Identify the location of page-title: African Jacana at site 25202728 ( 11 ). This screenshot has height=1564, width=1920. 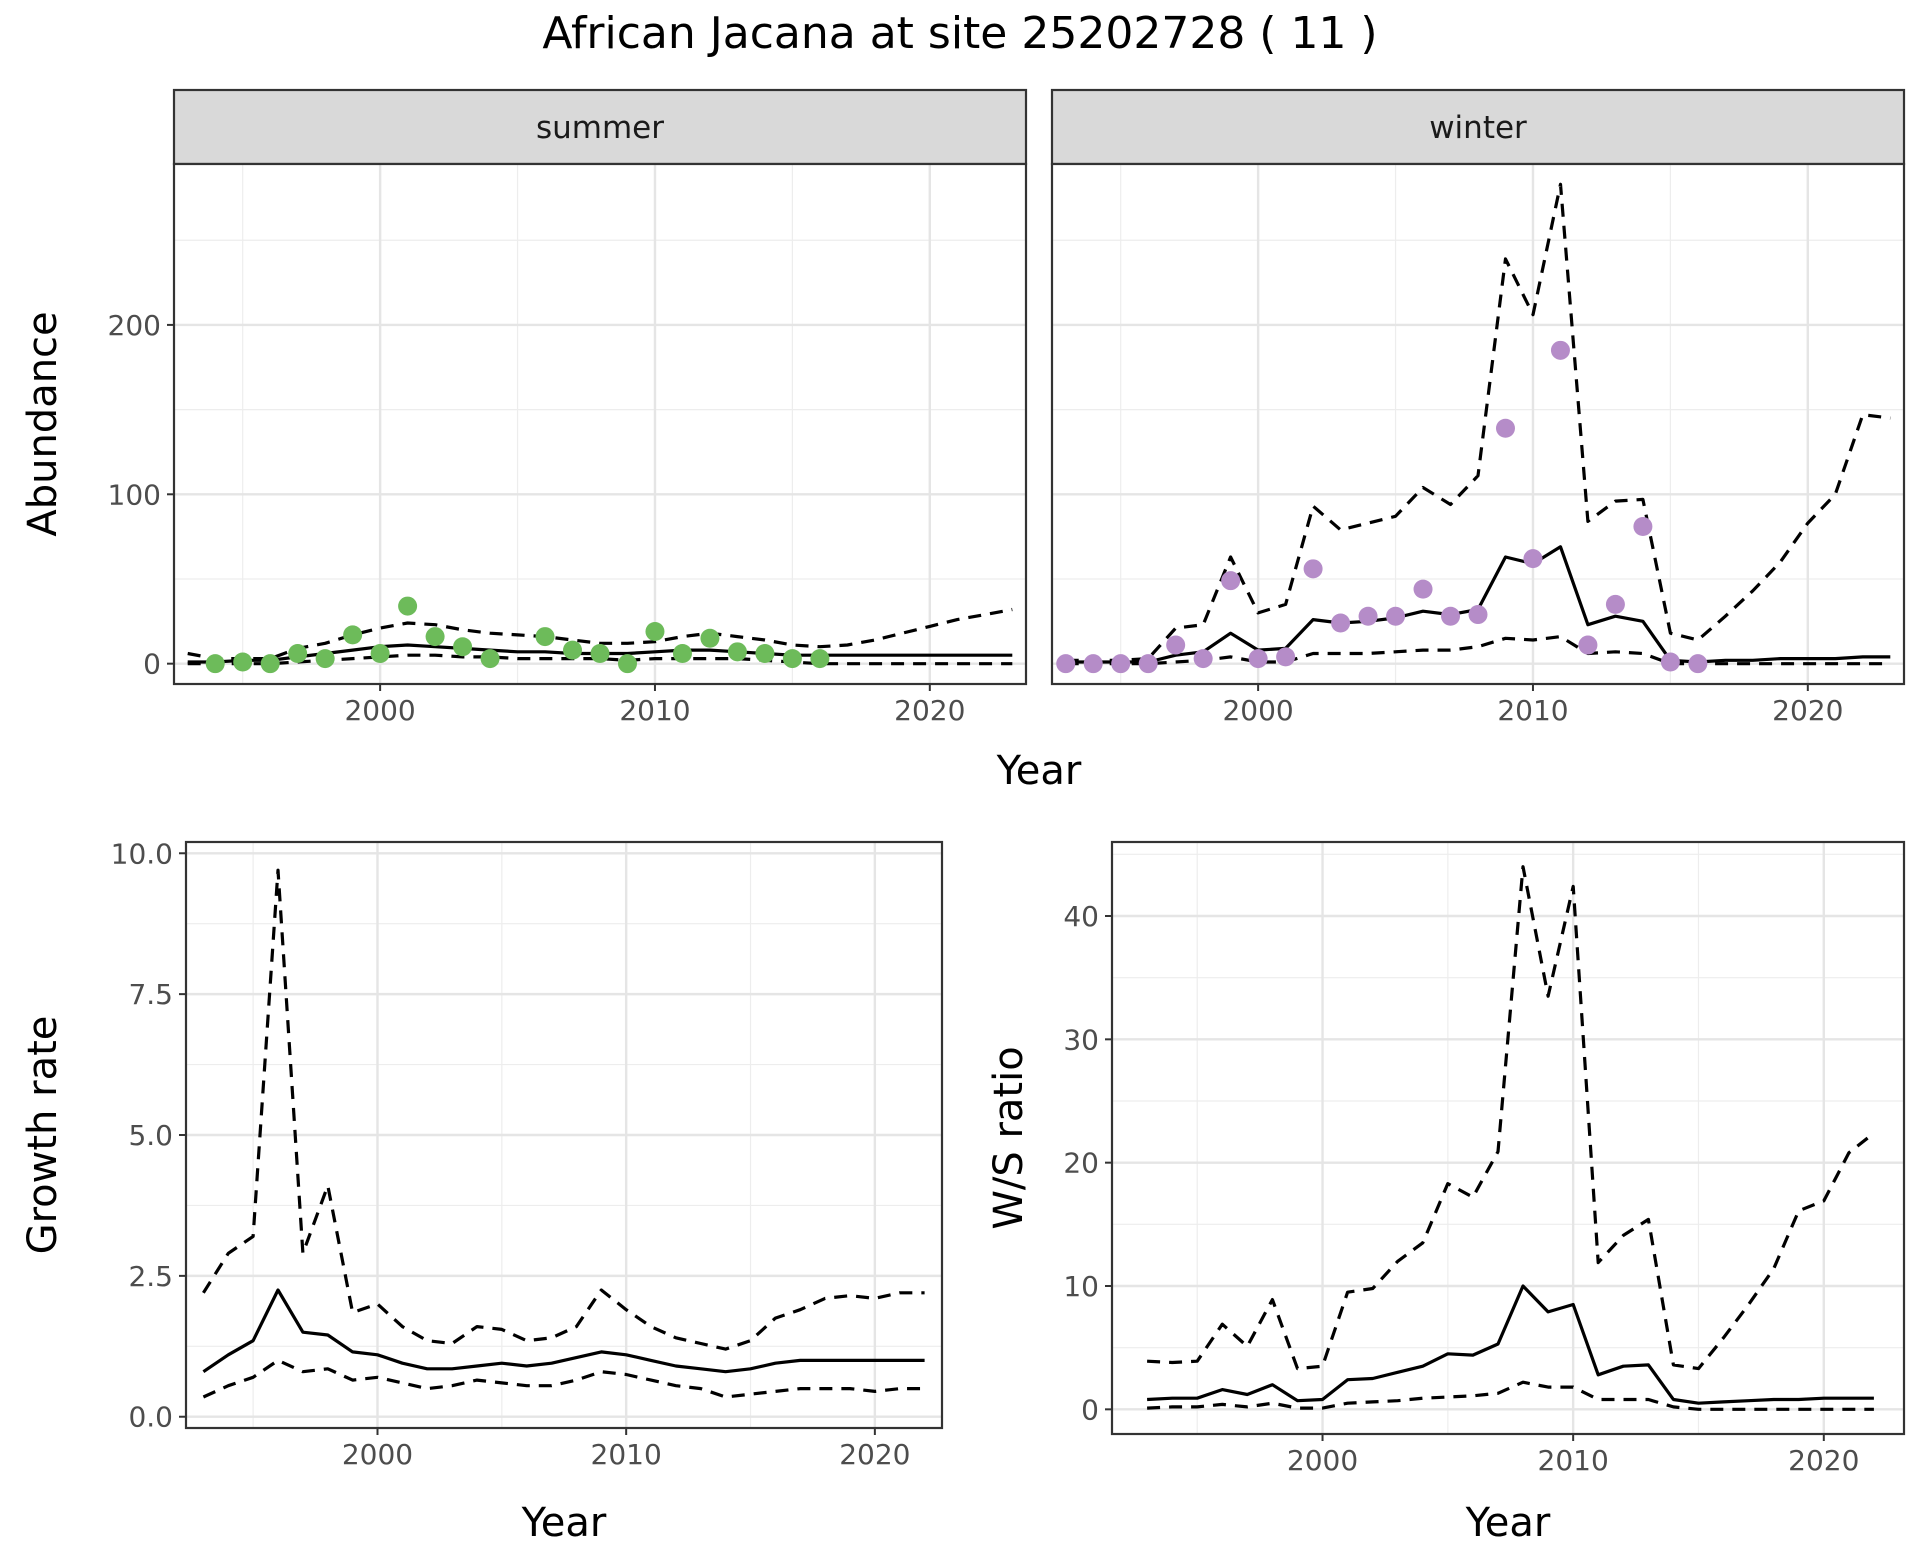
(959, 33).